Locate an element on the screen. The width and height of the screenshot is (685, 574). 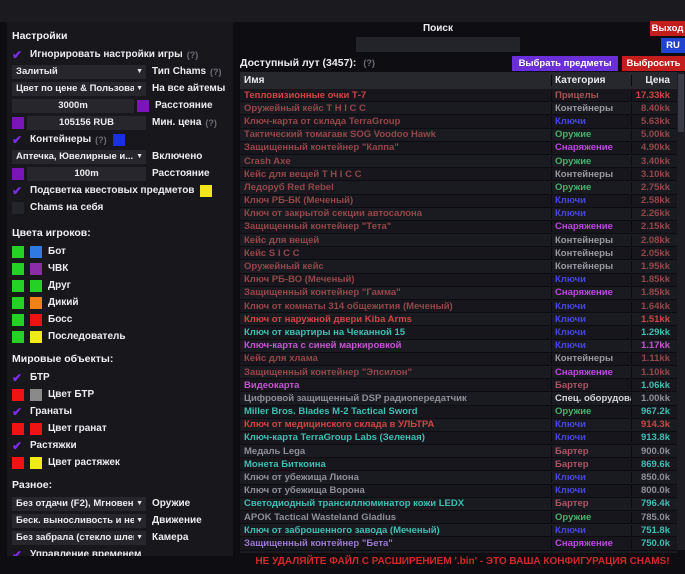
chams-type-select: Залитый ▼ is located at coordinates (79, 71).